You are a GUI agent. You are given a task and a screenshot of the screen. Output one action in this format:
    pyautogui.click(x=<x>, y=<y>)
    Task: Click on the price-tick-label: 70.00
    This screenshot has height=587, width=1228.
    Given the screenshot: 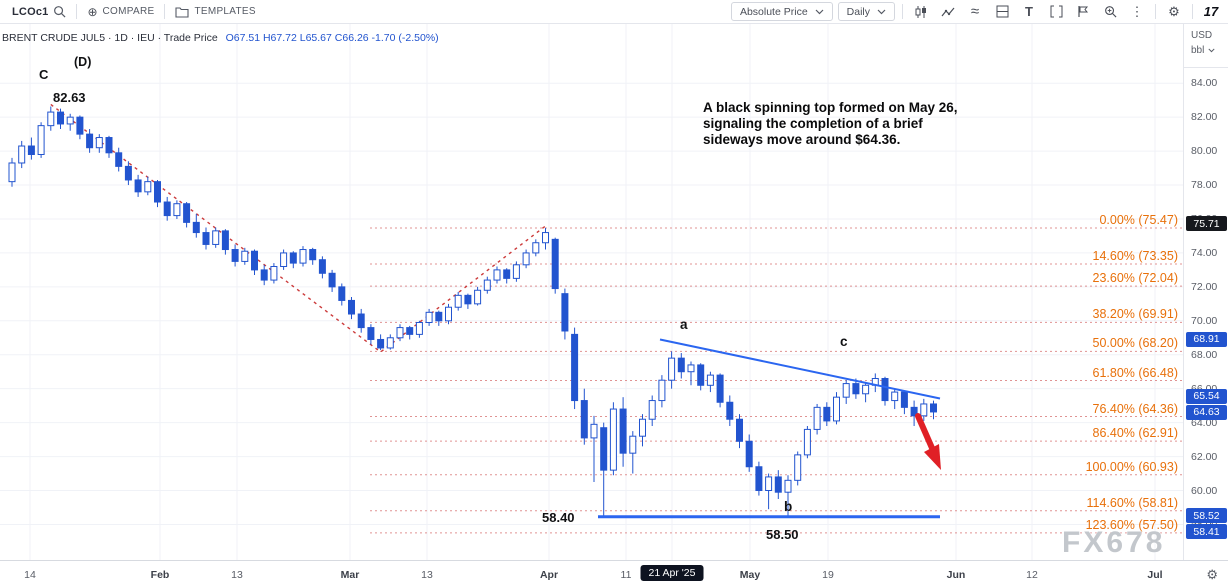 What is the action you would take?
    pyautogui.click(x=1204, y=320)
    